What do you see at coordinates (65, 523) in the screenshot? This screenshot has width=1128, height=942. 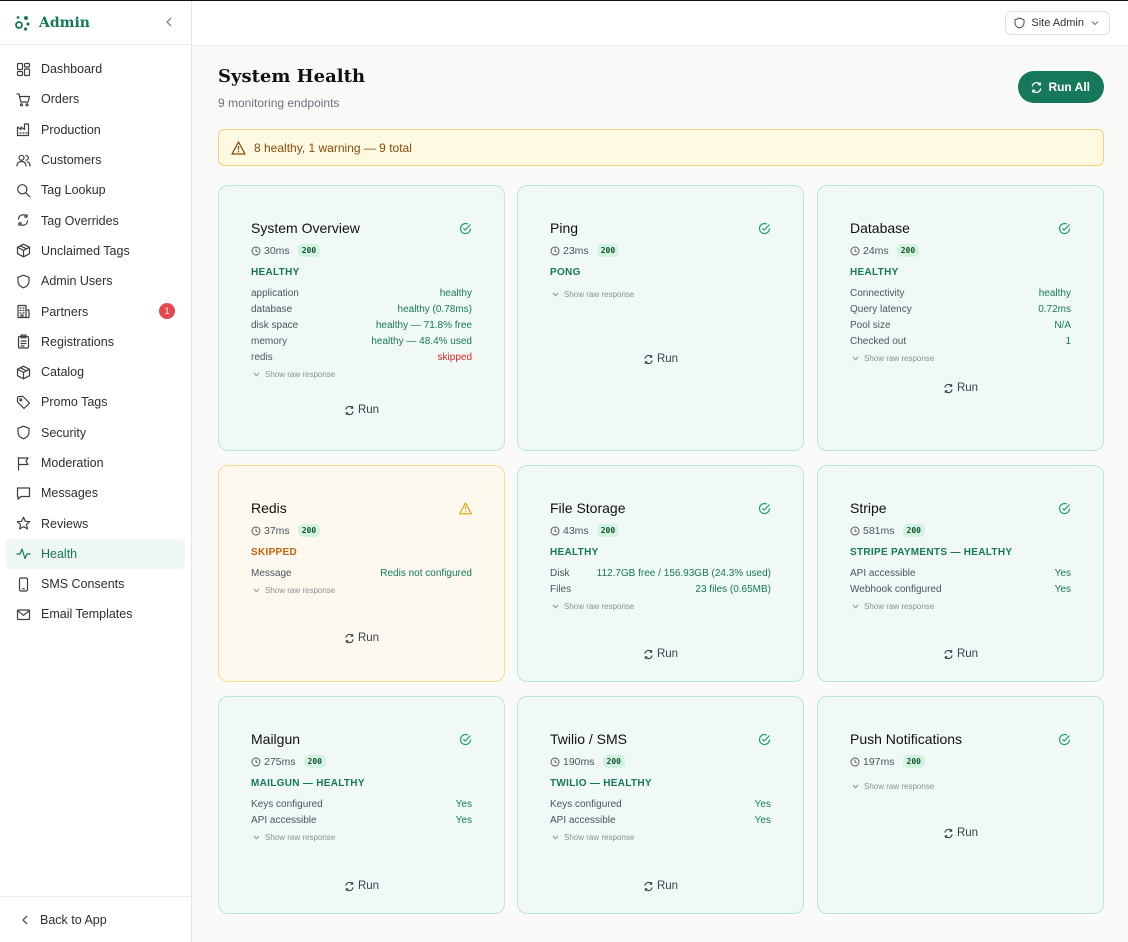 I see `sidebar-item-label: Reviews` at bounding box center [65, 523].